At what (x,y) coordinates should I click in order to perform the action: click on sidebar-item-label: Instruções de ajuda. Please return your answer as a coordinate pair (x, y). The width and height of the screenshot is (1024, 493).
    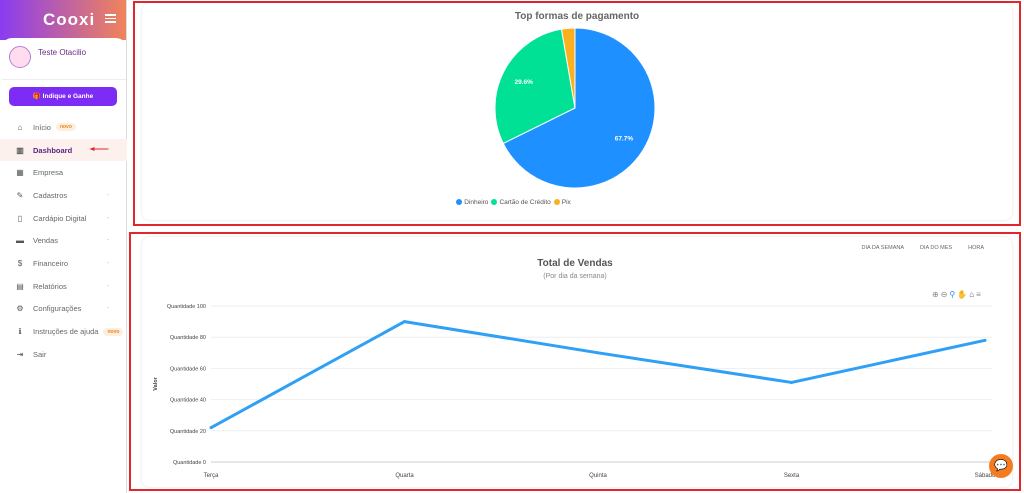
    Looking at the image, I should click on (66, 332).